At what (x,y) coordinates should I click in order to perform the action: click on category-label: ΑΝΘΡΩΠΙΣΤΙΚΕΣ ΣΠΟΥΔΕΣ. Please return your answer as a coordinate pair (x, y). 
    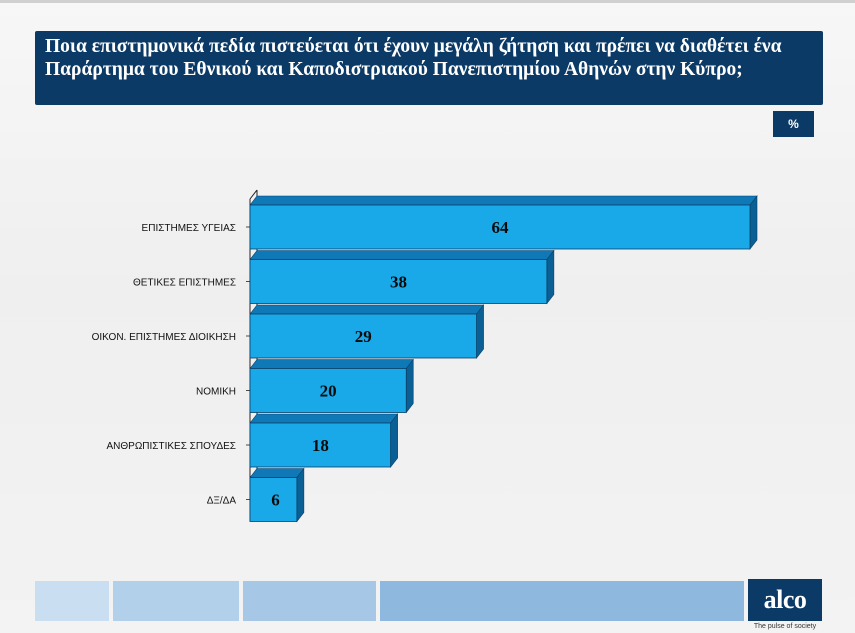
    Looking at the image, I should click on (171, 446).